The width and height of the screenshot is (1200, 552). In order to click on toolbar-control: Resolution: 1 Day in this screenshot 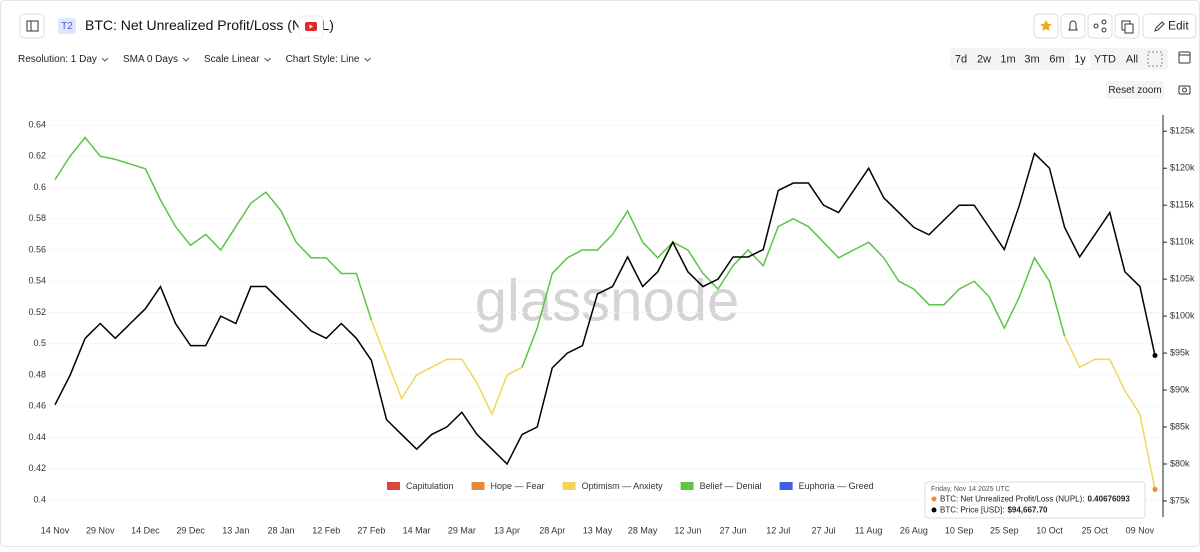, I will do `click(57, 59)`.